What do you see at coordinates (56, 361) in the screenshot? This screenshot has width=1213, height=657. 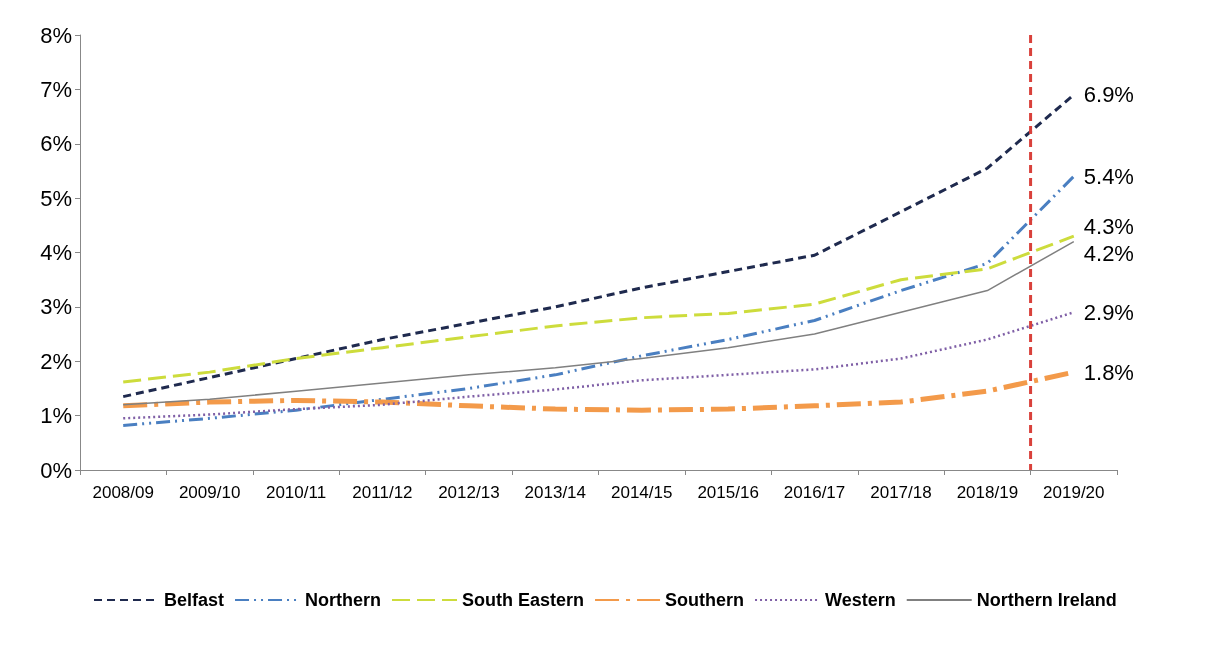 I see `y-tick-label: 2%` at bounding box center [56, 361].